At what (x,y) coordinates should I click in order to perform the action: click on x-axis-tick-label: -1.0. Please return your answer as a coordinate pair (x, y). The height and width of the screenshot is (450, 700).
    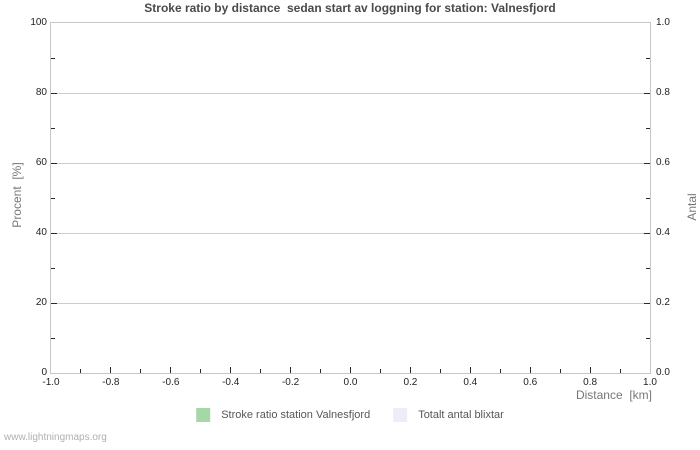
    Looking at the image, I should click on (51, 382).